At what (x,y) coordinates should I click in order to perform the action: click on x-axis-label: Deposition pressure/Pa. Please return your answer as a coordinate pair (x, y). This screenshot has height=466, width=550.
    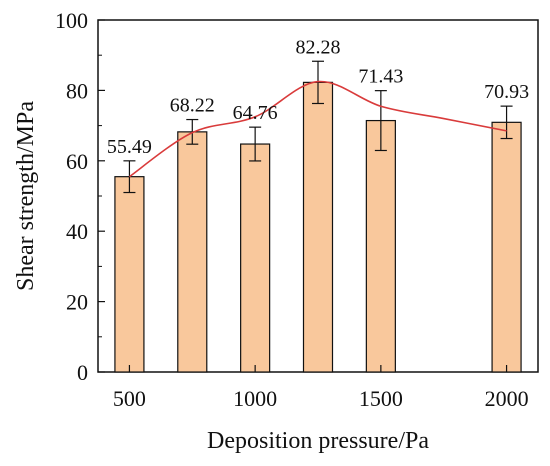
    Looking at the image, I should click on (318, 441).